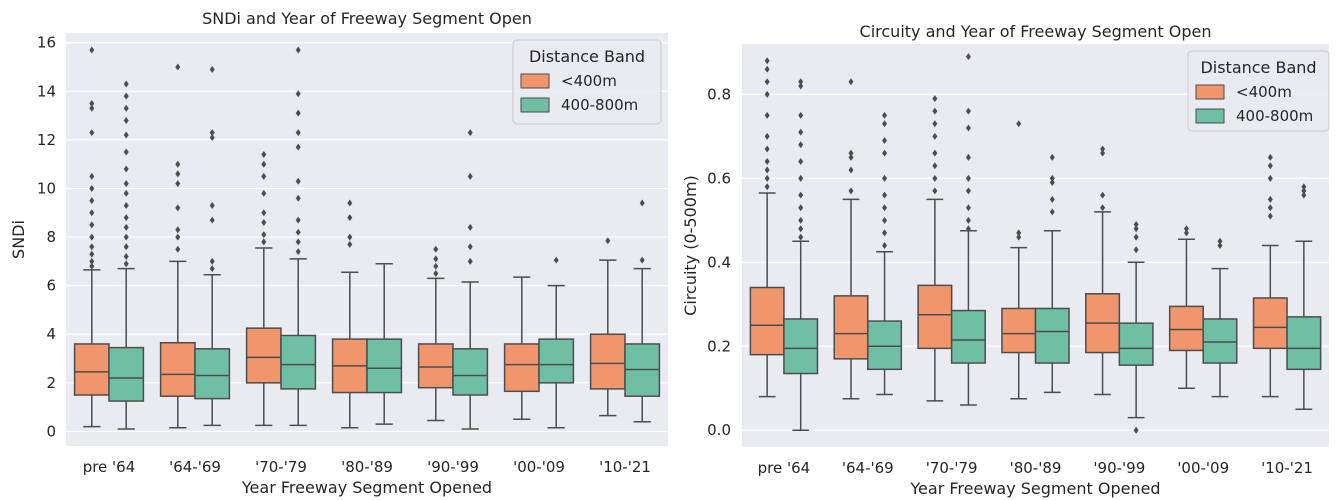 This screenshot has height=500, width=1339. Describe the element at coordinates (1034, 488) in the screenshot. I see `x-axis-label: Year Freeway Segment Opened` at that location.